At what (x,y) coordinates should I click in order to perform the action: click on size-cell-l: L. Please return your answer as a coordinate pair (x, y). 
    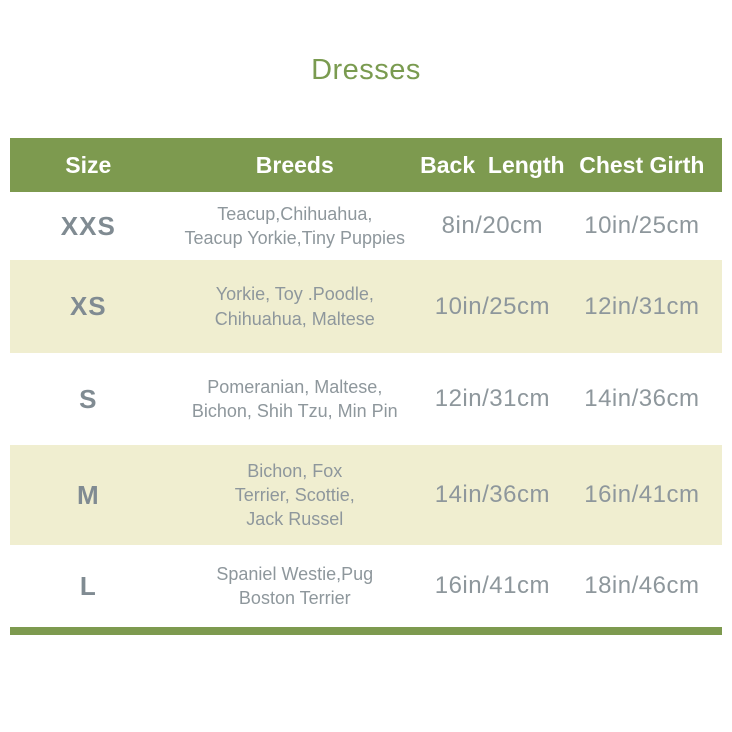
    Looking at the image, I should click on (88, 585).